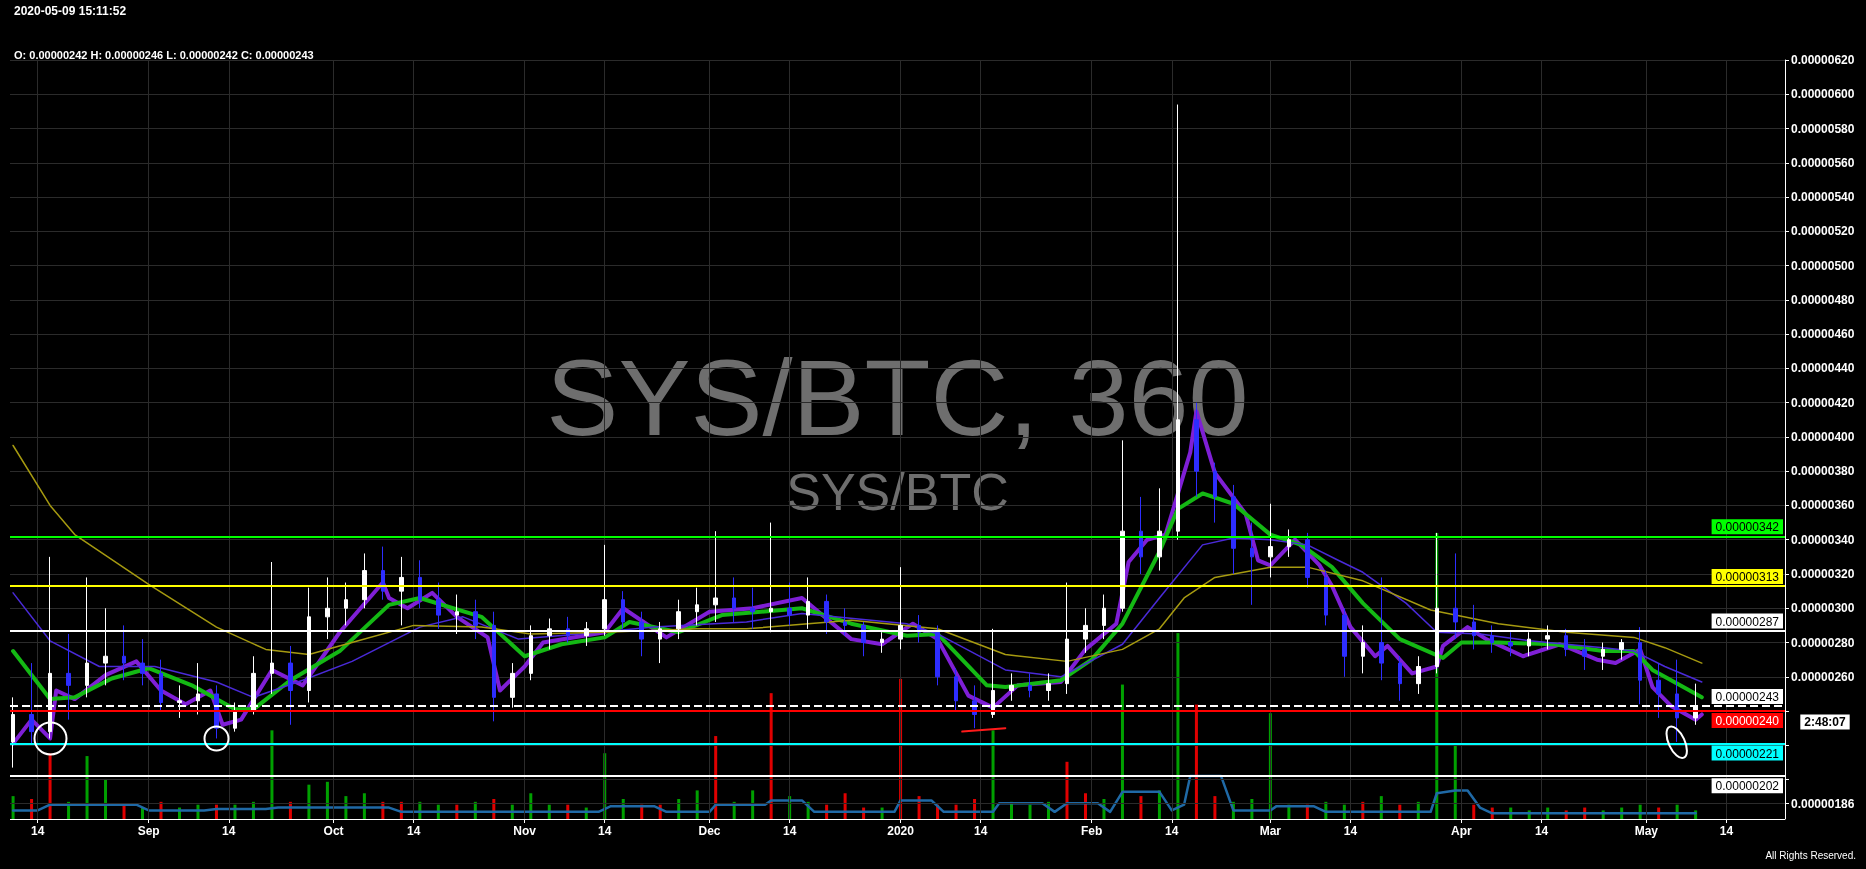  I want to click on y-tick-label: 0.00000480, so click(1823, 299).